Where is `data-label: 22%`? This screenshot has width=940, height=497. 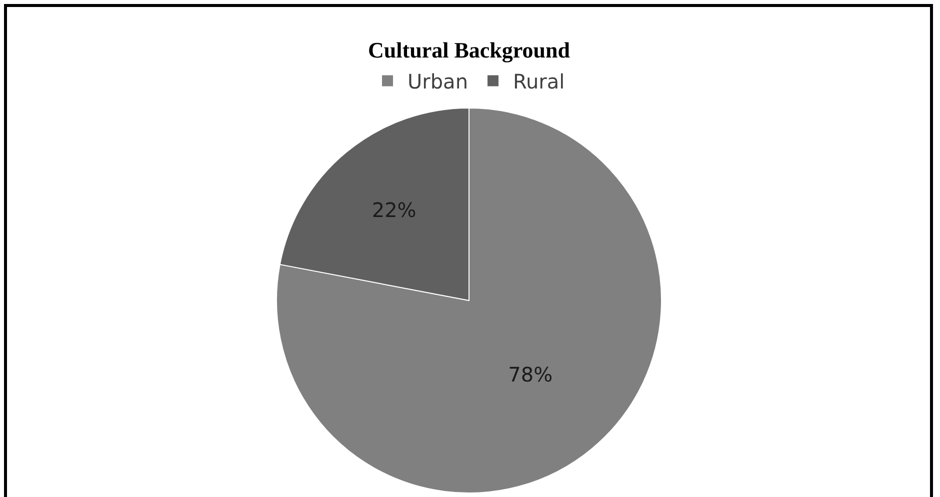 data-label: 22% is located at coordinates (394, 210).